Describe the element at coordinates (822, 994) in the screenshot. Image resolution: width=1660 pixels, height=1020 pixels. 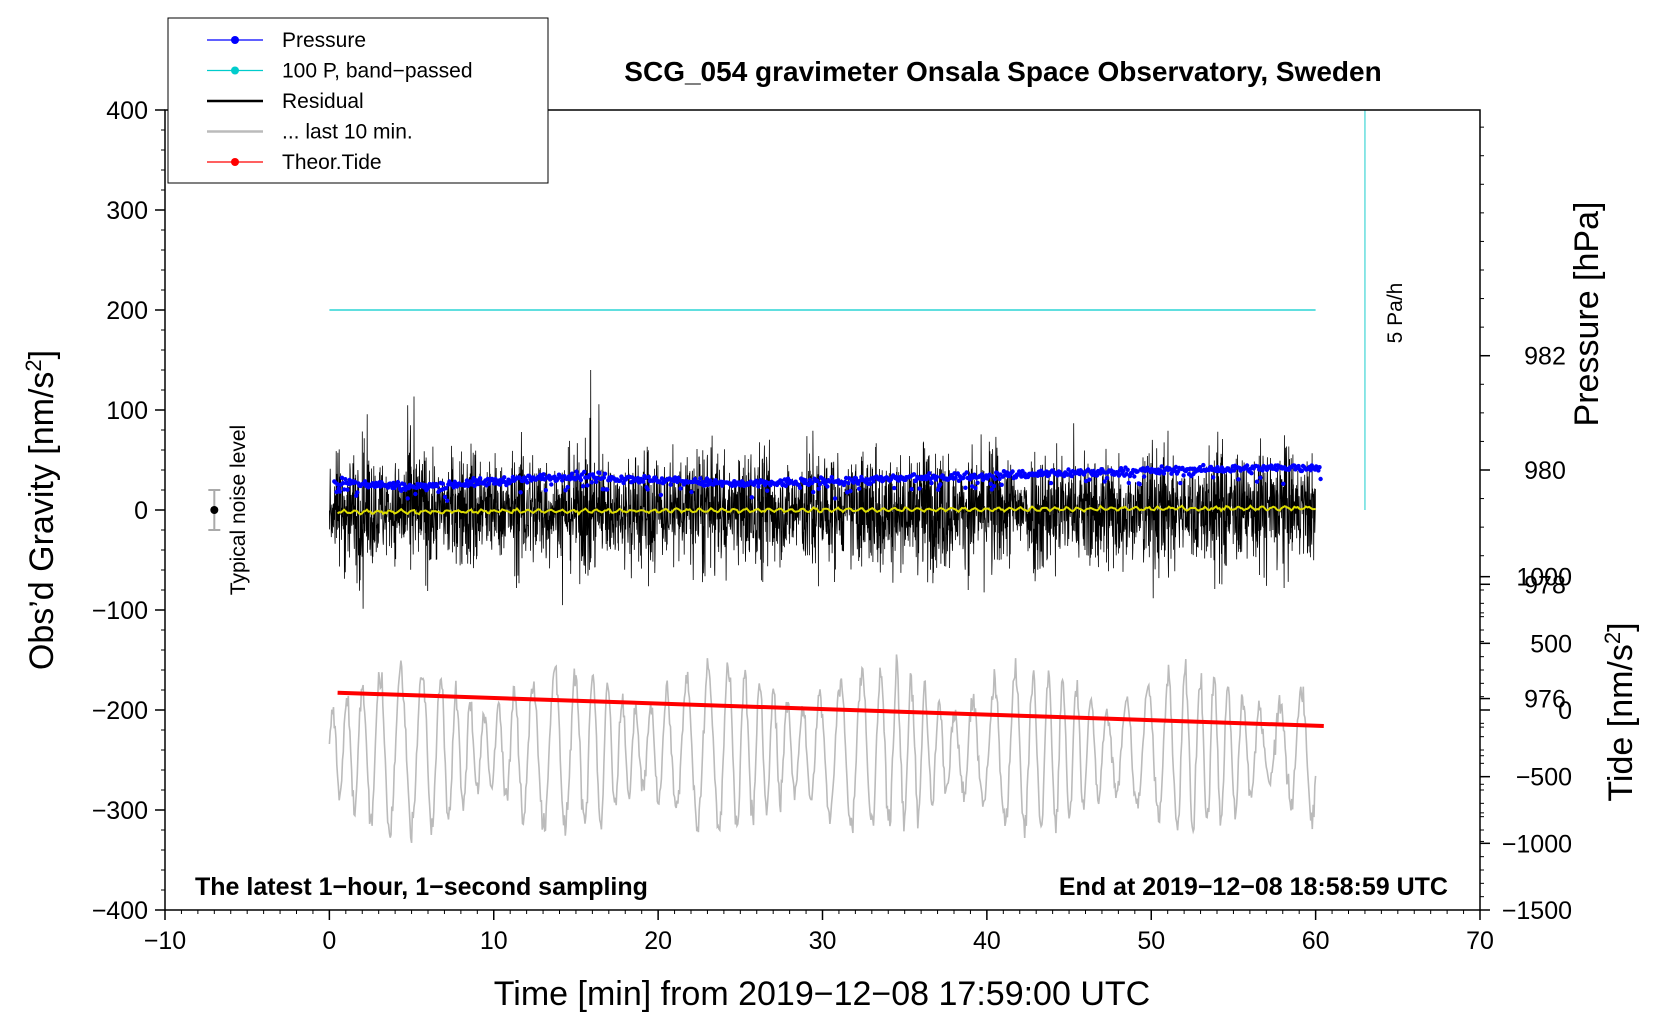
I see `x-axis-title: Time [min] from 2019−12−08 17:59:00 UTC` at that location.